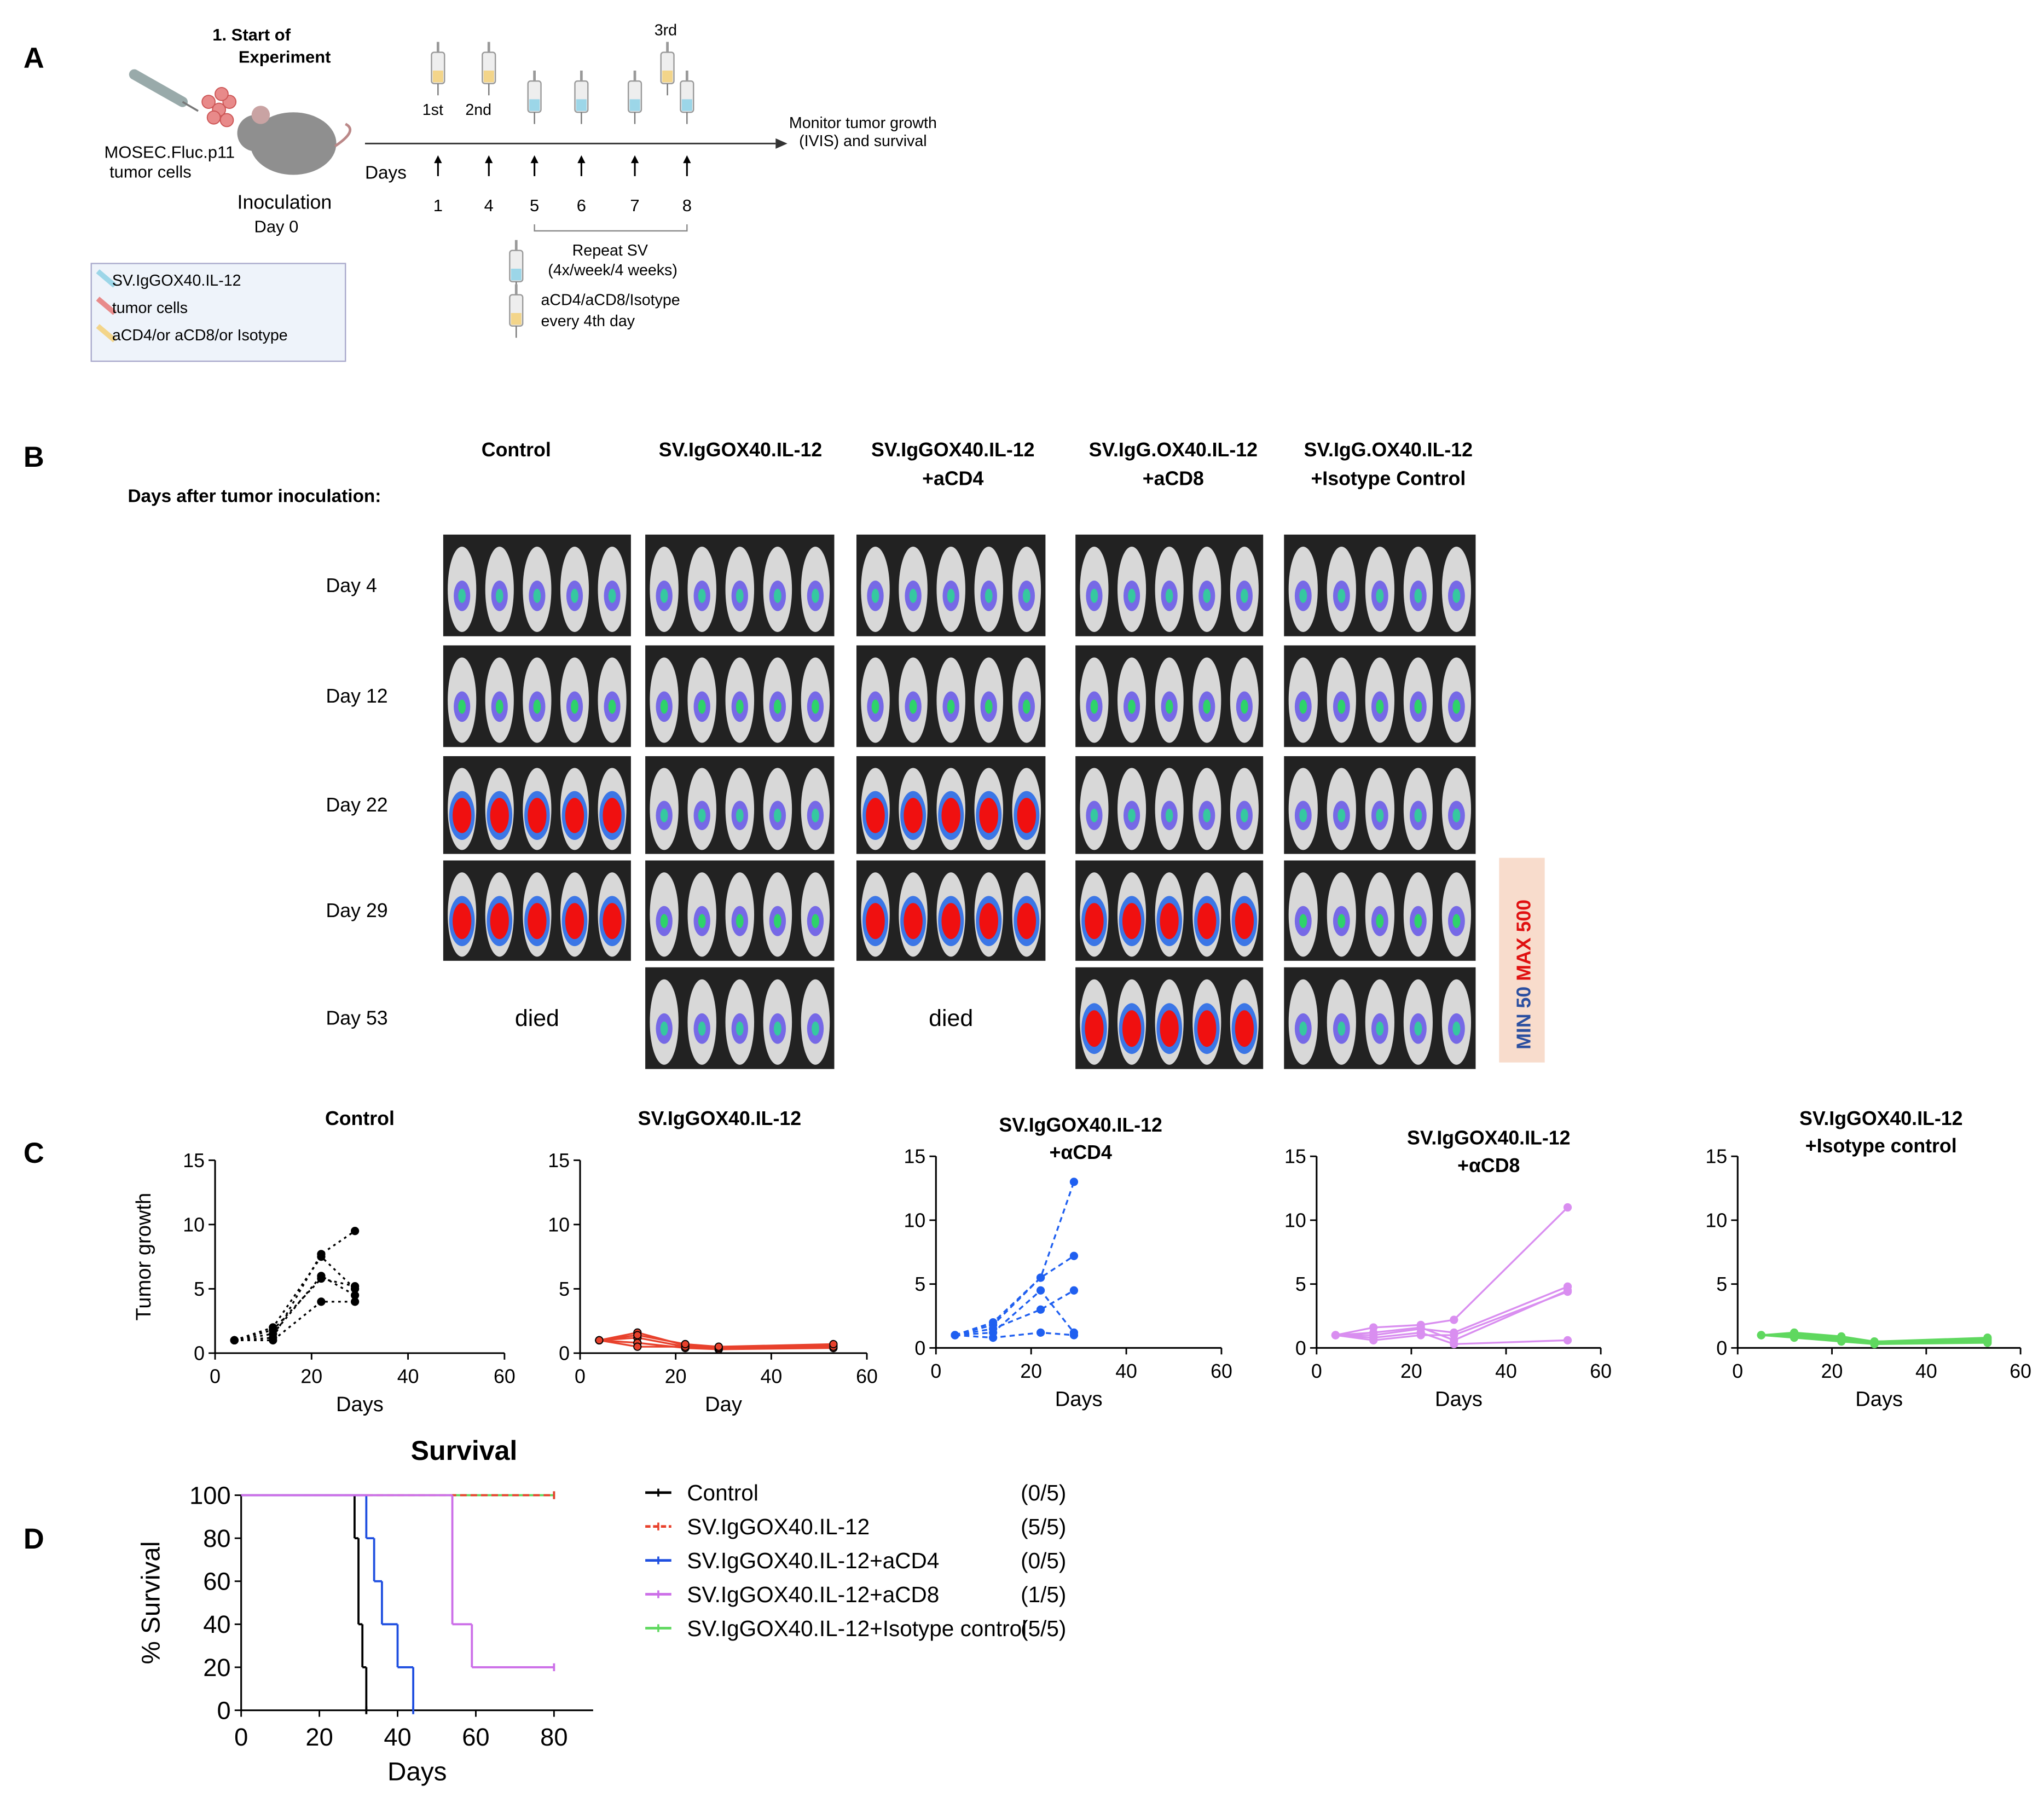 Image resolution: width=2044 pixels, height=1803 pixels. Describe the element at coordinates (1737, 1371) in the screenshot. I see `x-tick-label: 0` at that location.